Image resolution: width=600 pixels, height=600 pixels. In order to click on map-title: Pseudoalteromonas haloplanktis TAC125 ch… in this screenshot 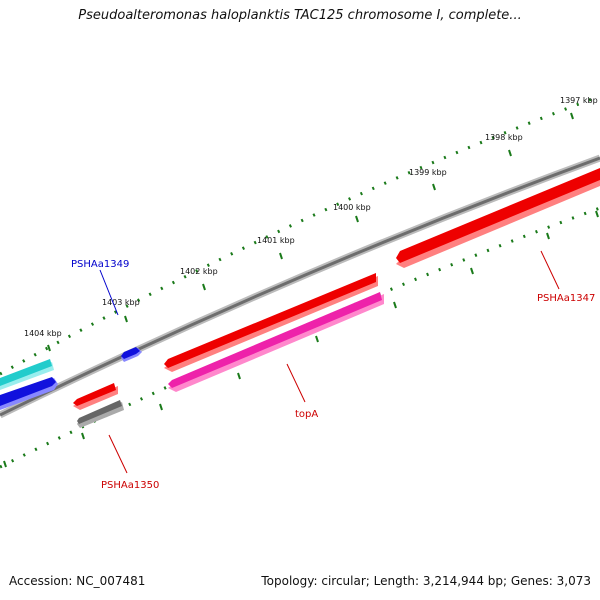, I will do `click(300, 15)`.